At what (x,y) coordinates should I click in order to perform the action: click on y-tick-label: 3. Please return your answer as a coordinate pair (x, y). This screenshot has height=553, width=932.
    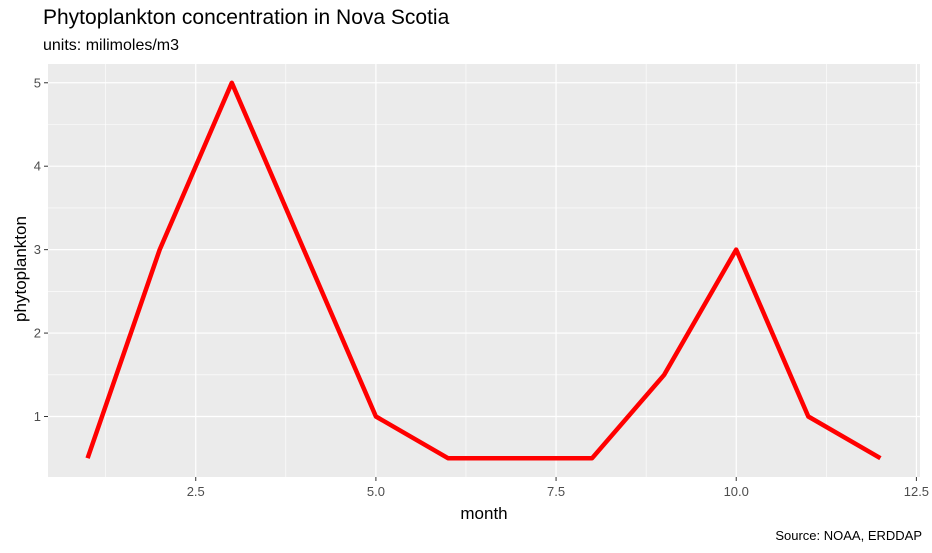
    Looking at the image, I should click on (37, 249).